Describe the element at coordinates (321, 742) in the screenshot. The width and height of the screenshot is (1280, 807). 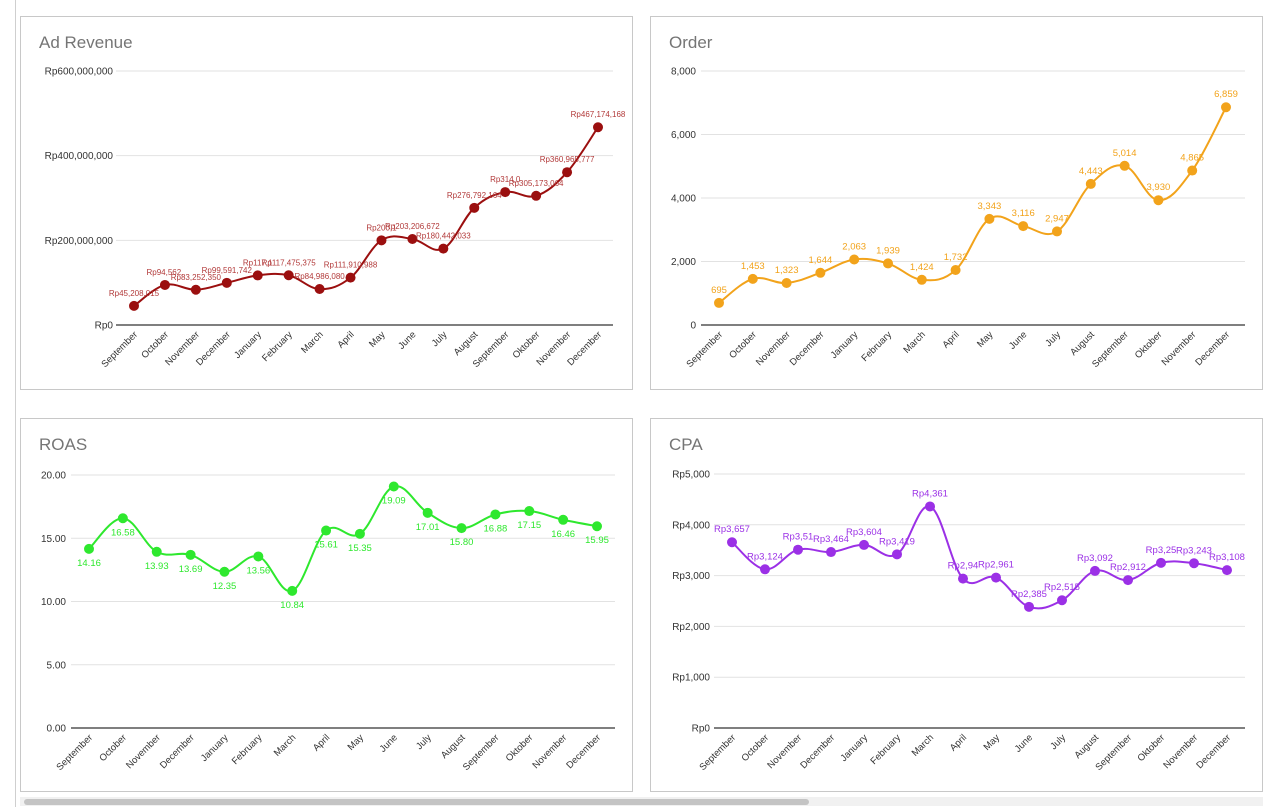
I see `roas-x-tick-label: April` at that location.